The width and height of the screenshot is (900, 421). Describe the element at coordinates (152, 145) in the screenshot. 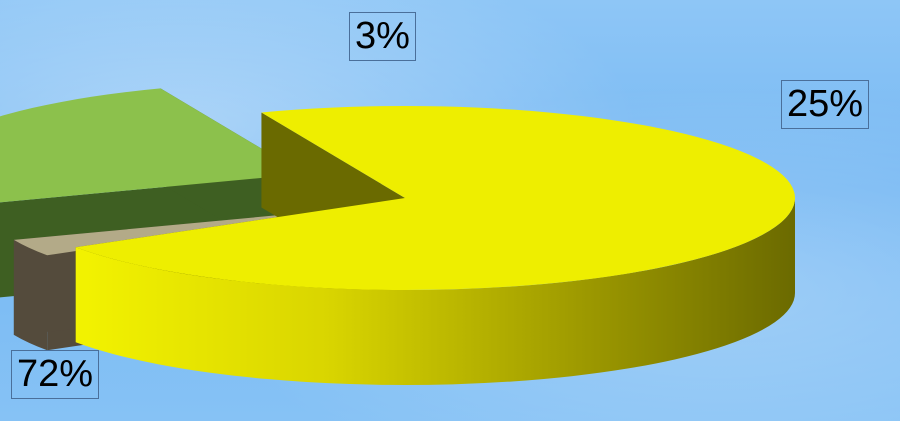

I see `pie-slice-top` at that location.